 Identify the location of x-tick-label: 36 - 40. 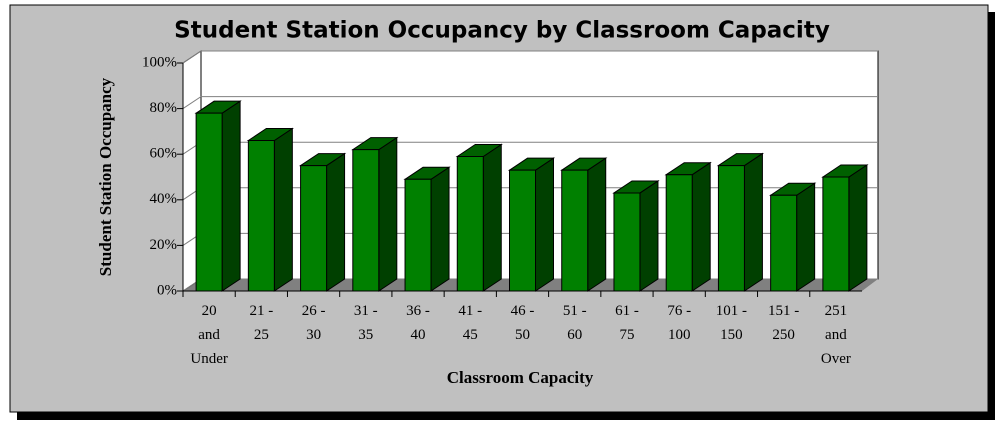
(418, 323).